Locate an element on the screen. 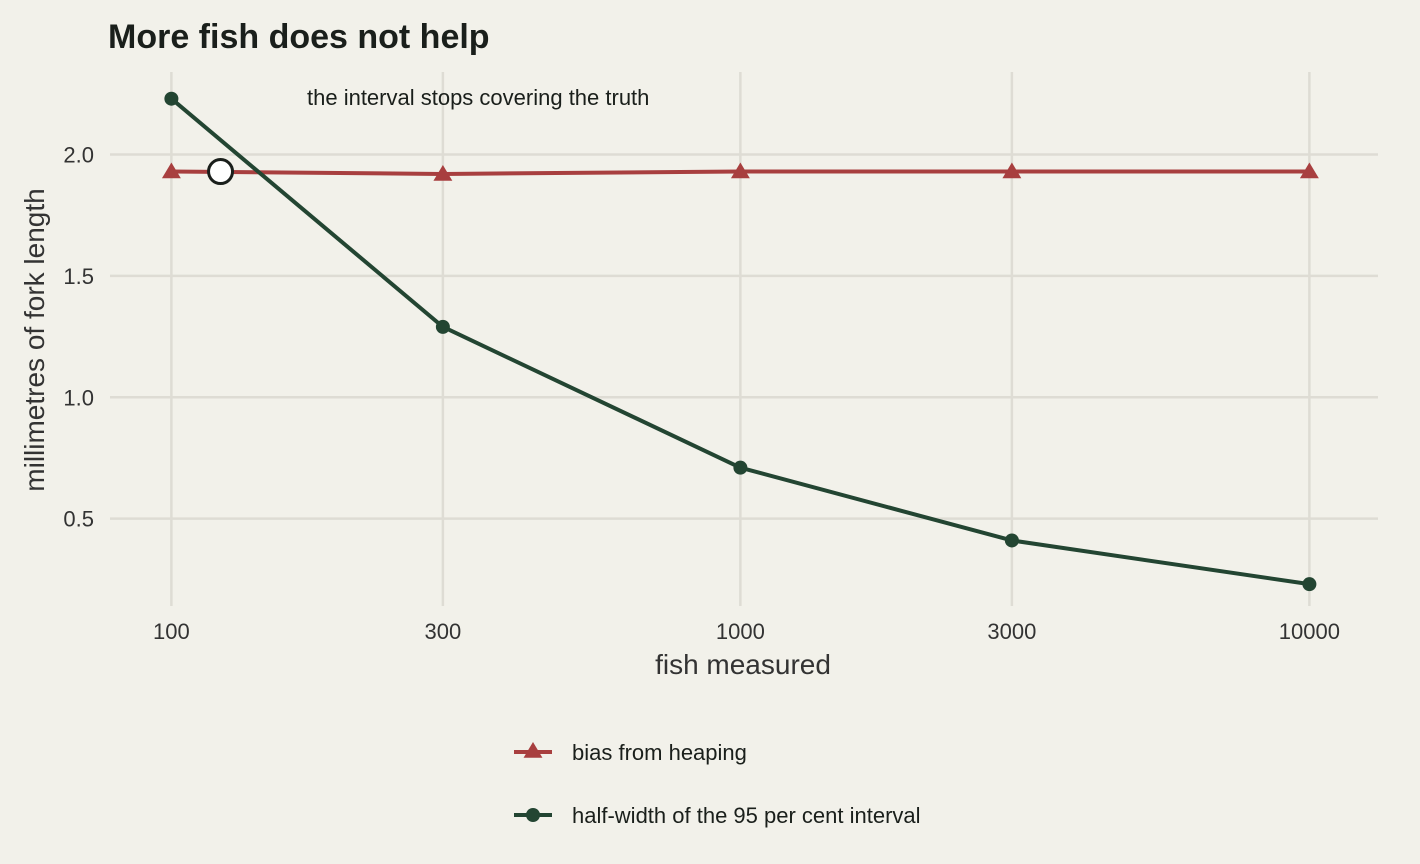 This screenshot has height=864, width=1420. chart-title: More fish does not help is located at coordinates (299, 37).